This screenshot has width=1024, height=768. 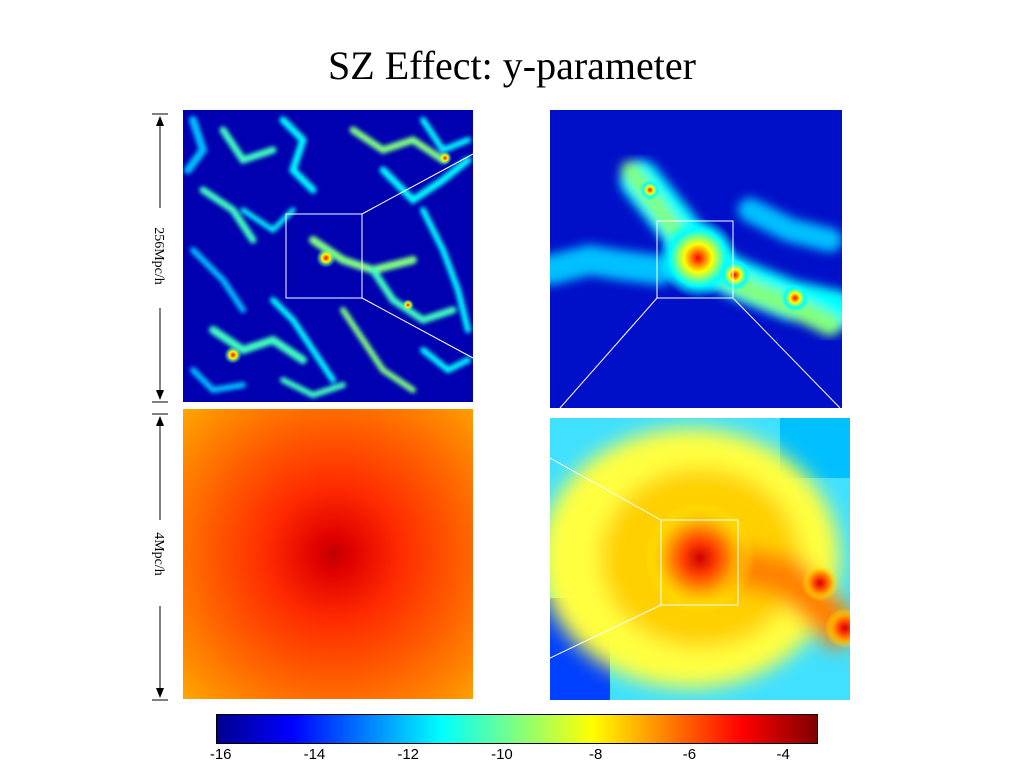 What do you see at coordinates (517, 729) in the screenshot?
I see `colorbar` at bounding box center [517, 729].